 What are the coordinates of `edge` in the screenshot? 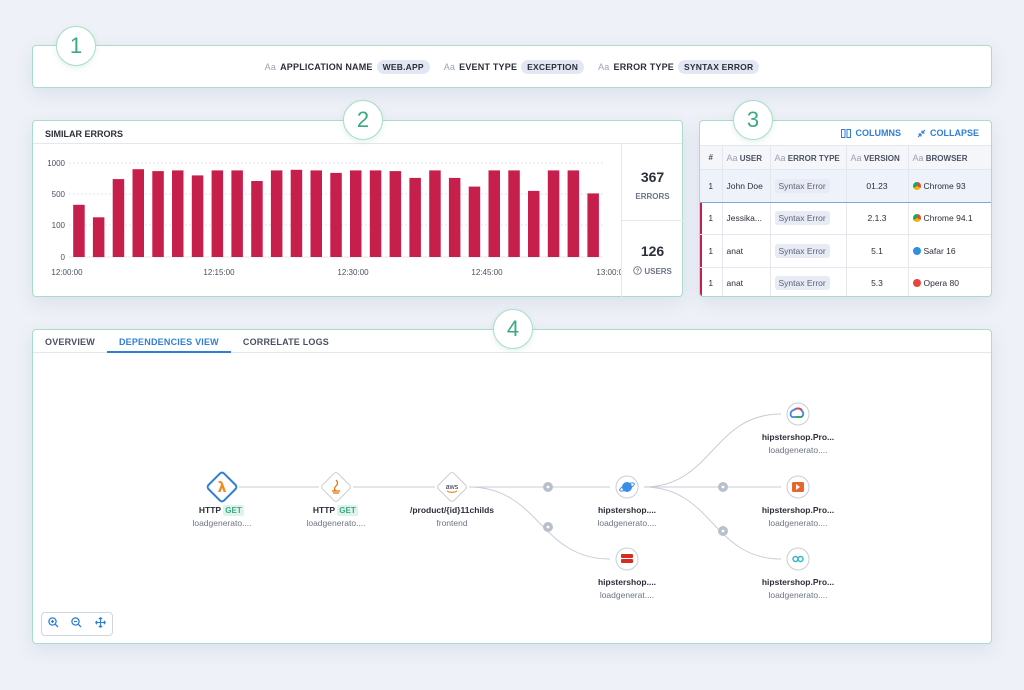 It's located at (712, 450).